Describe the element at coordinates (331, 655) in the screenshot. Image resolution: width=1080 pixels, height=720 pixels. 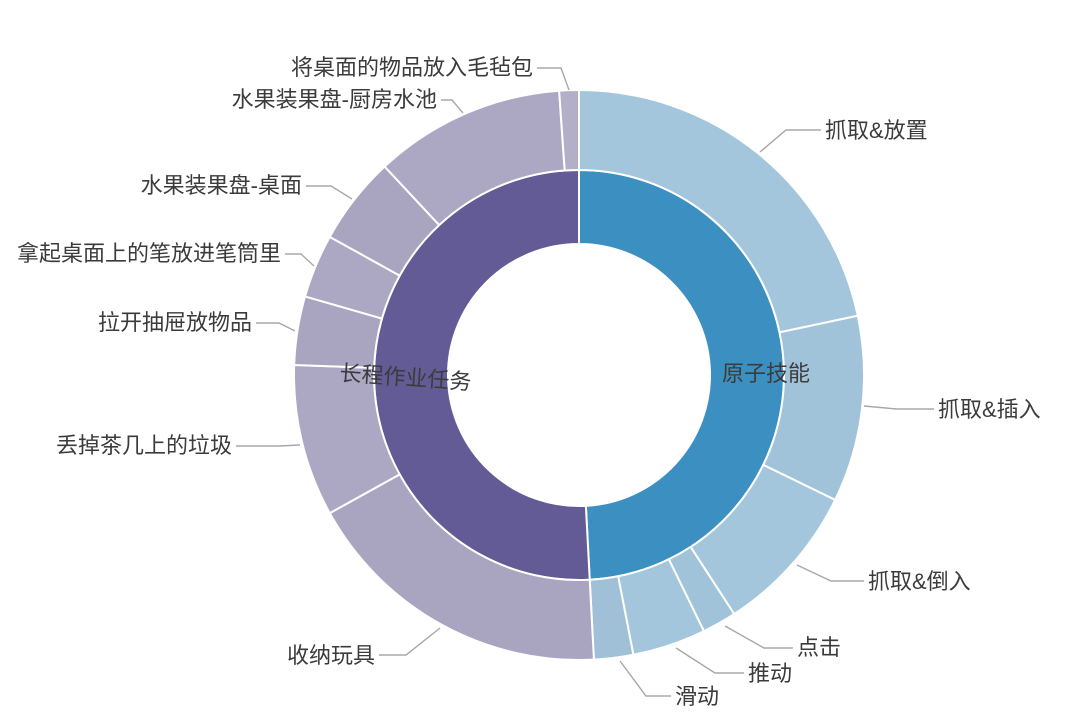
I see `segment-callout-label: 收纳玩具` at that location.